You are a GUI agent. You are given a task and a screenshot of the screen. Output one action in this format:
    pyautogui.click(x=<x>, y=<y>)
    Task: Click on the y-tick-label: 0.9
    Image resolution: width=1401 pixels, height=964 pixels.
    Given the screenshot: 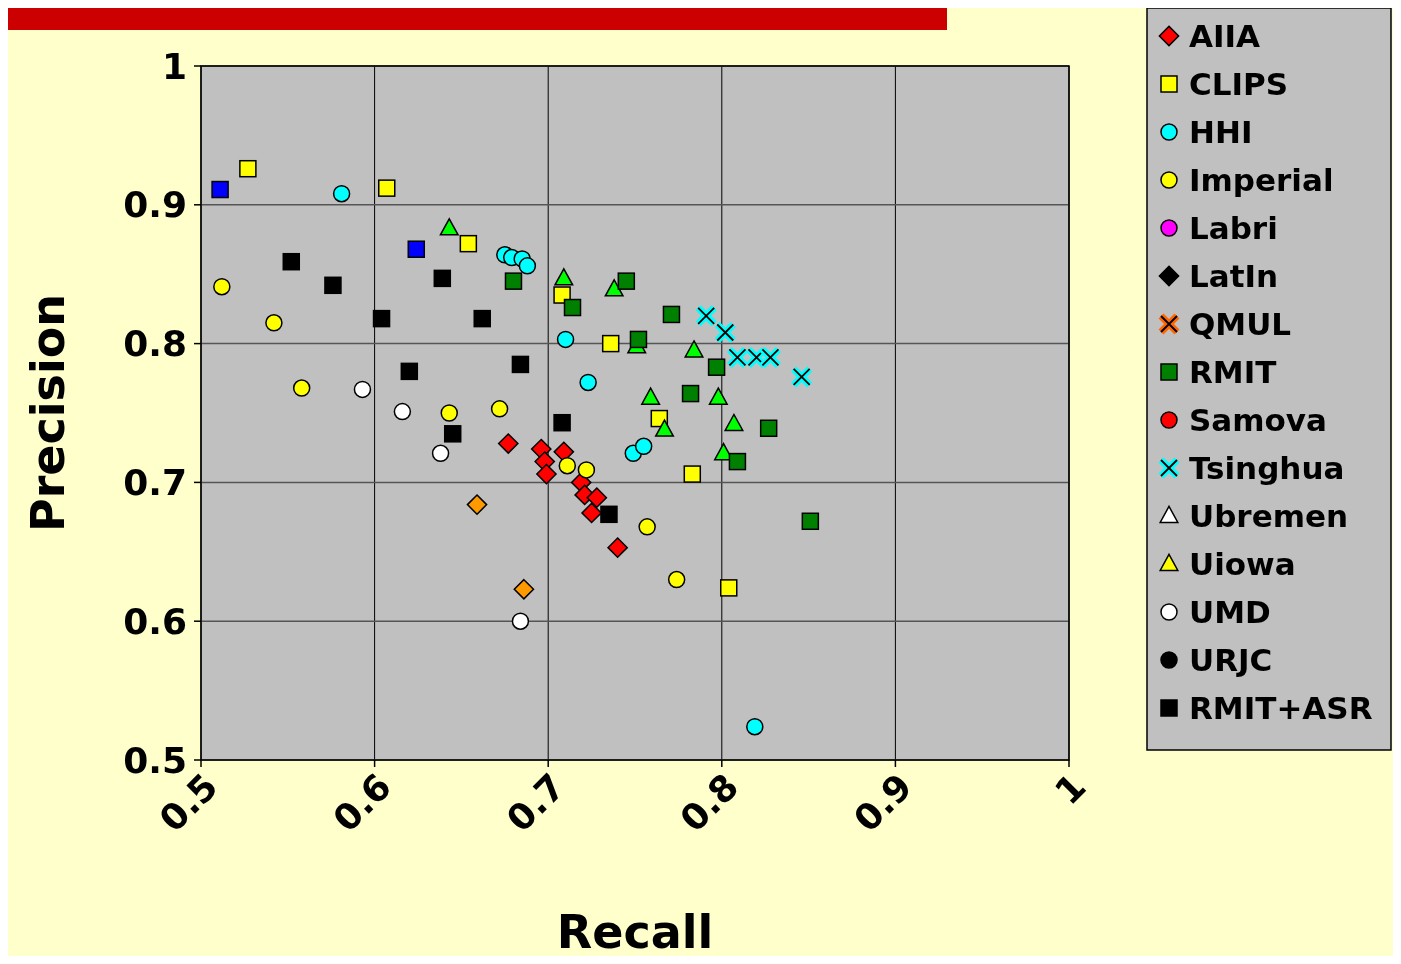 What is the action you would take?
    pyautogui.click(x=155, y=205)
    